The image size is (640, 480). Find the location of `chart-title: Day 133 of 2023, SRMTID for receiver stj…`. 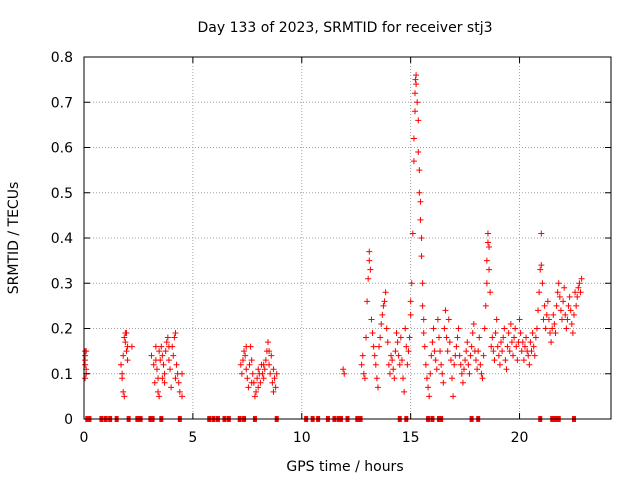

chart-title: Day 133 of 2023, SRMTID for receiver stj… is located at coordinates (345, 28).